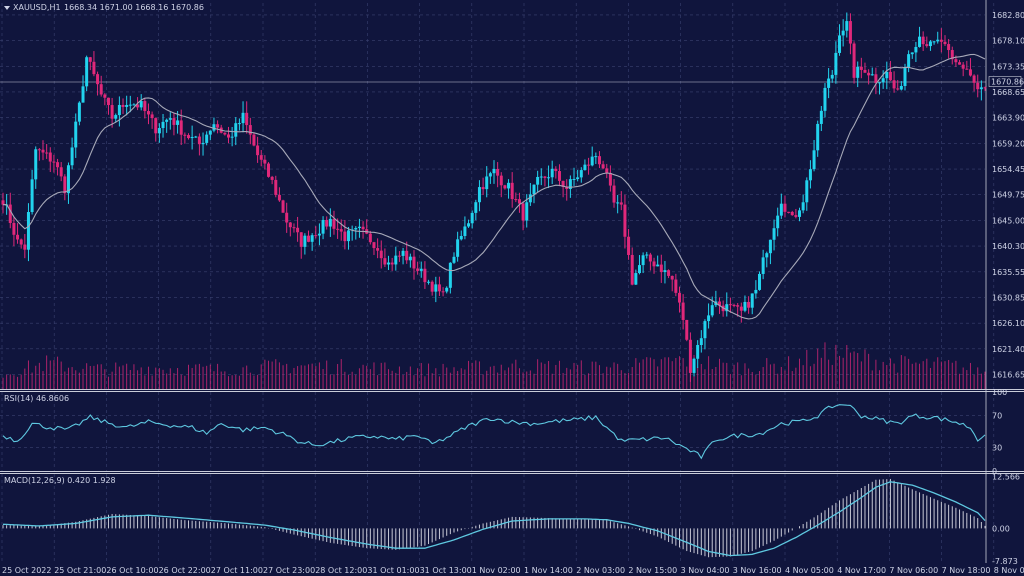 The image size is (1024, 576). Describe the element at coordinates (1006, 477) in the screenshot. I see `macd-tick-label: 12.566` at that location.